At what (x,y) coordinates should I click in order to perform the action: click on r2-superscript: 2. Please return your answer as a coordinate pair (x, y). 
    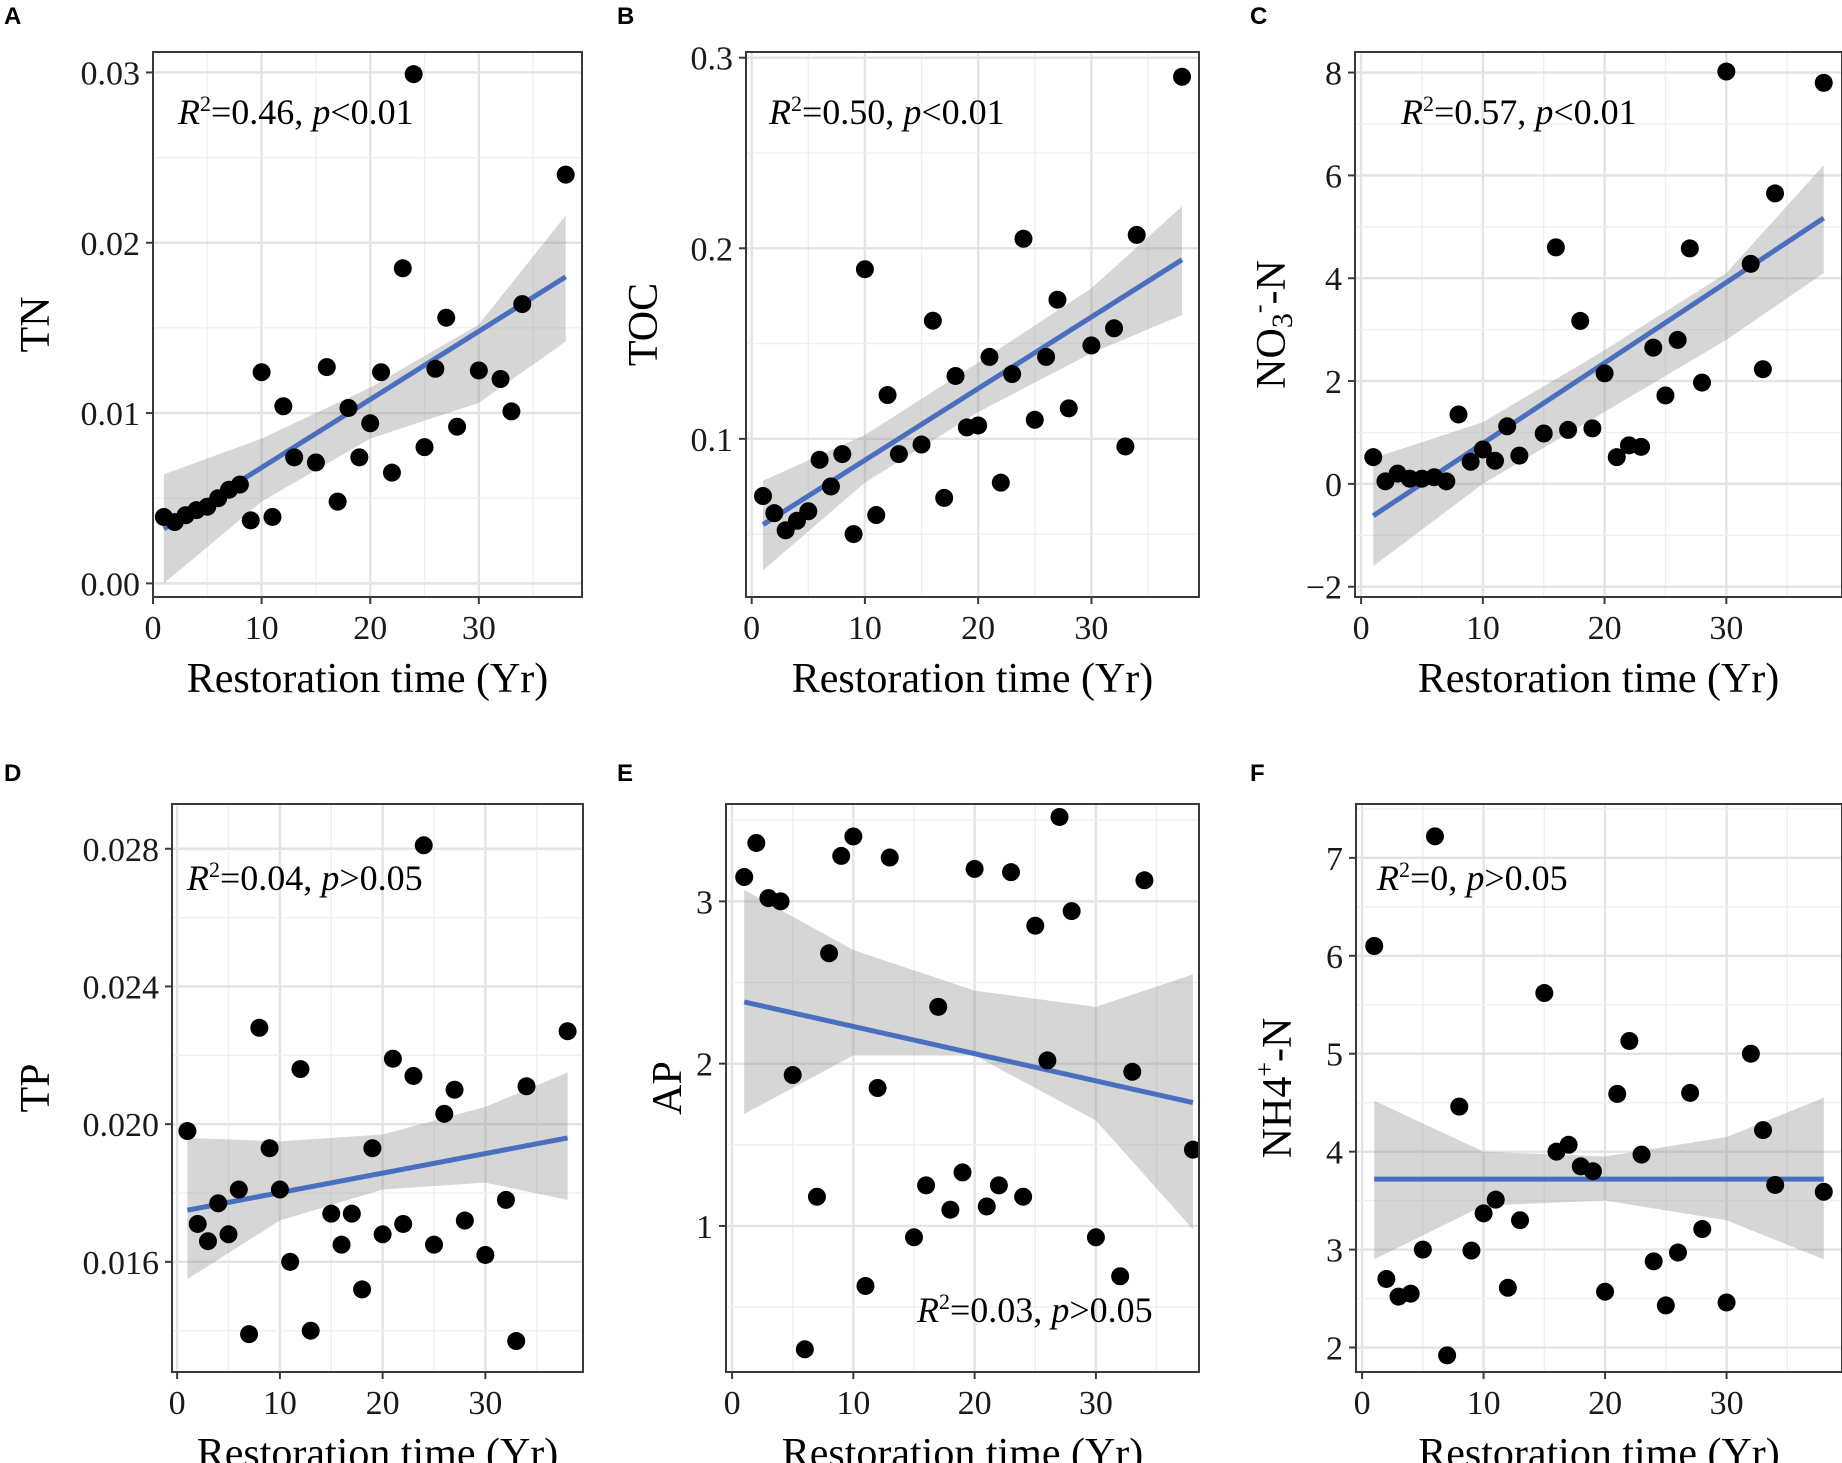
    Looking at the image, I should click on (1404, 869).